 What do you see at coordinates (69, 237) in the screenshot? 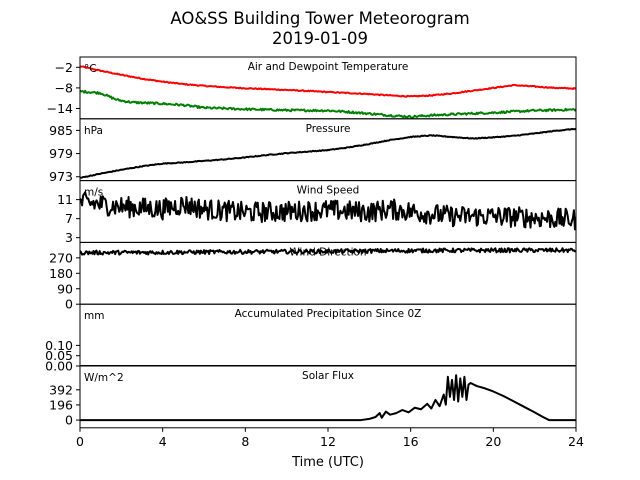
I see `speed-ytick-label-2: 3` at bounding box center [69, 237].